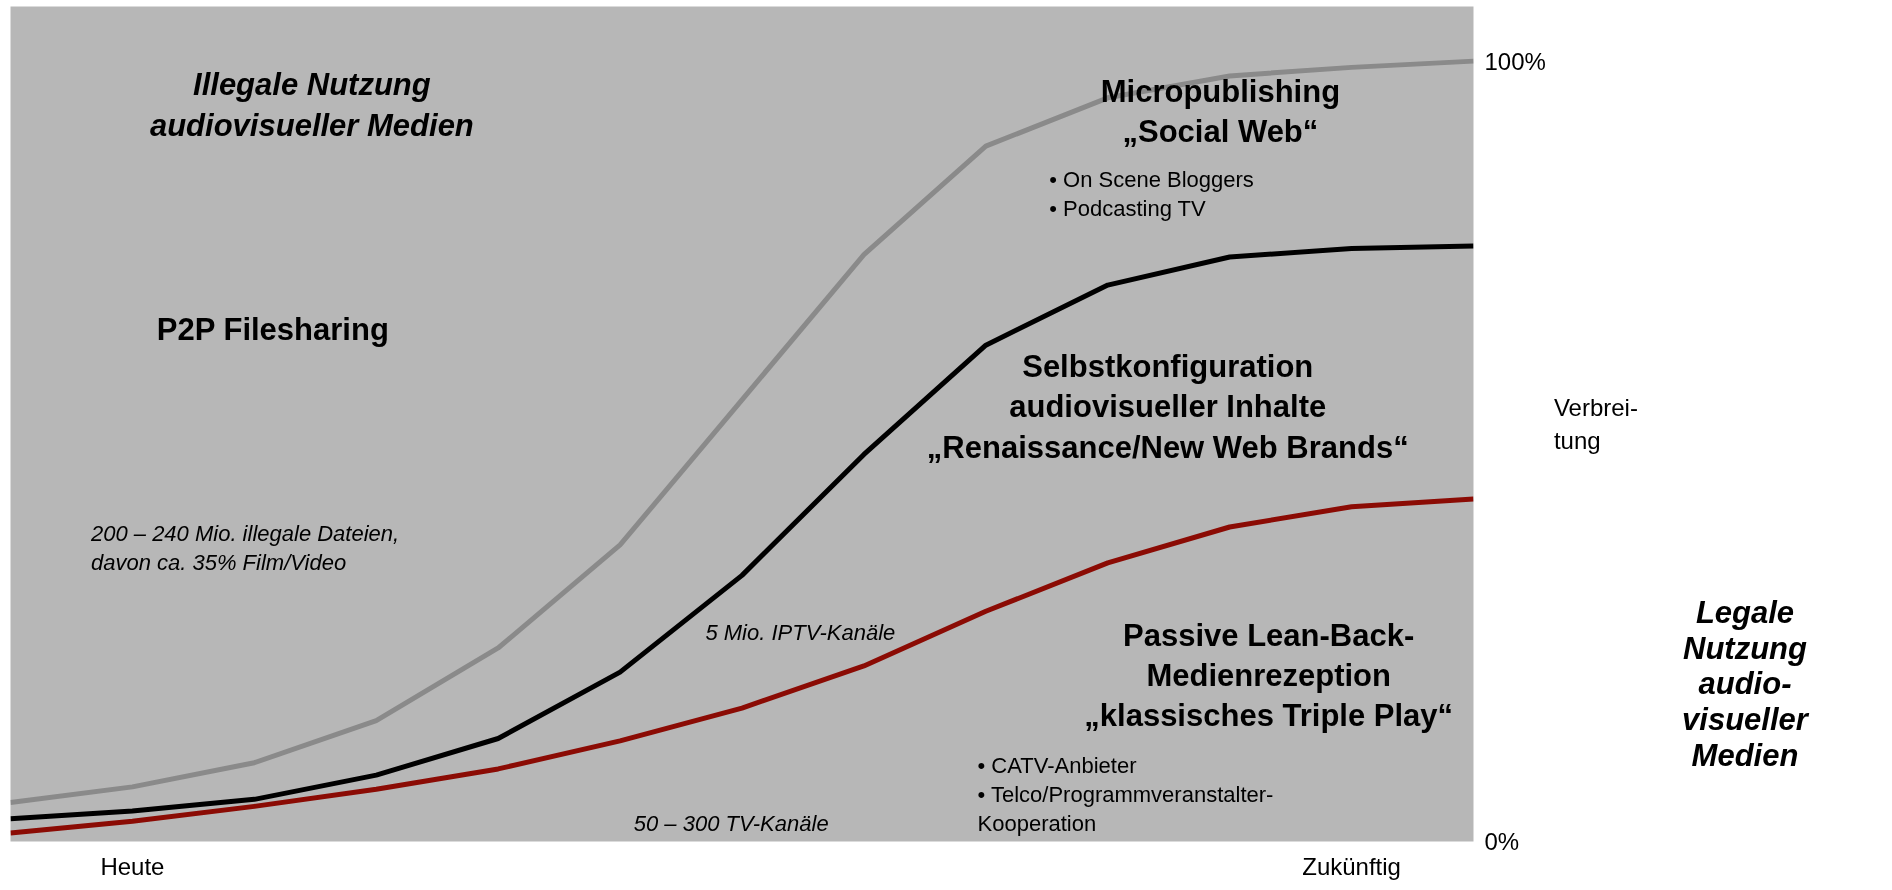 The width and height of the screenshot is (1892, 890). What do you see at coordinates (1125, 794) in the screenshot?
I see `annotation: • CATV-Anbieter • Telco/Programmveranstalter- Kooperation` at bounding box center [1125, 794].